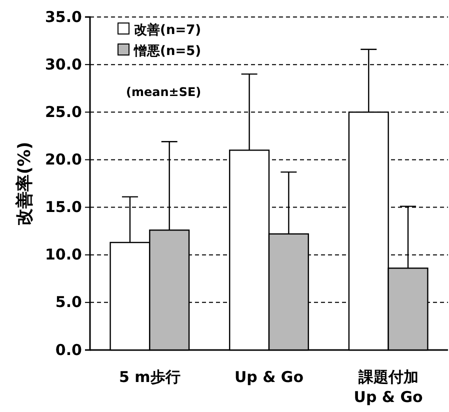 The image size is (449, 412). I want to click on y-tick-label: 30.0, so click(63, 64).